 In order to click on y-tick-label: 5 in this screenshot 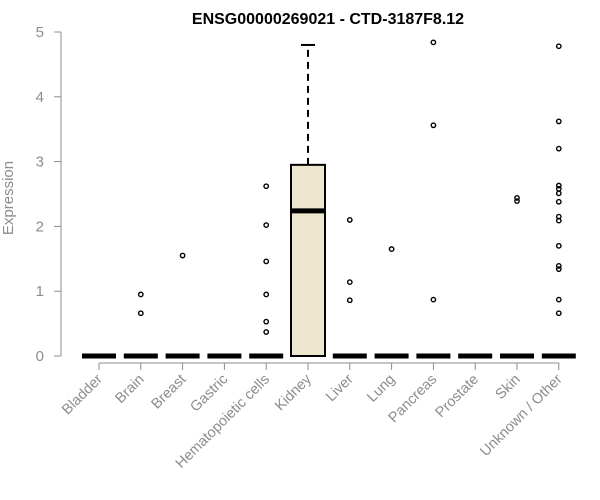, I will do `click(40, 32)`.